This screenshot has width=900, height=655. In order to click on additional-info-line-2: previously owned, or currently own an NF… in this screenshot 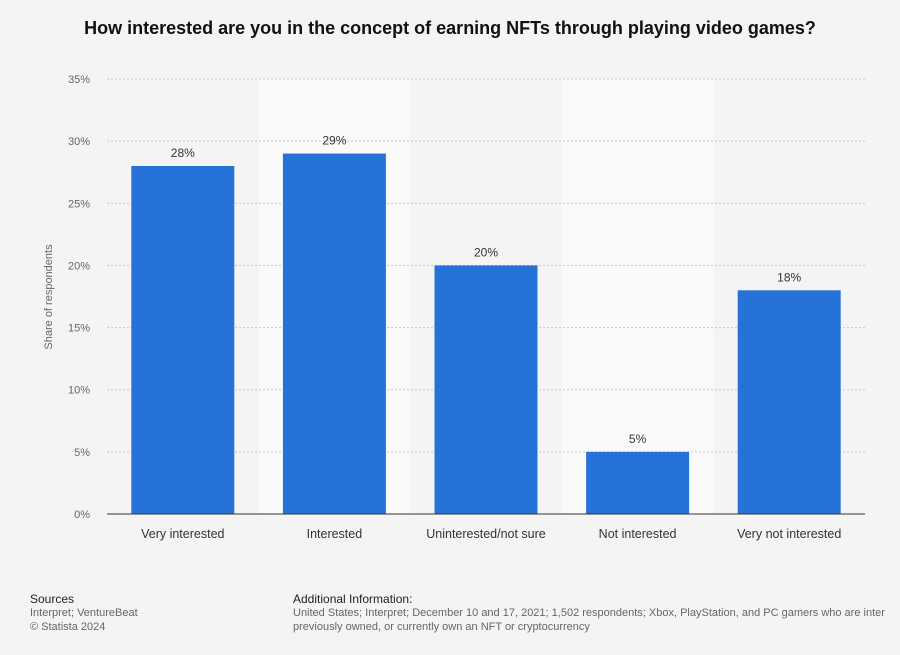, I will do `click(441, 627)`.